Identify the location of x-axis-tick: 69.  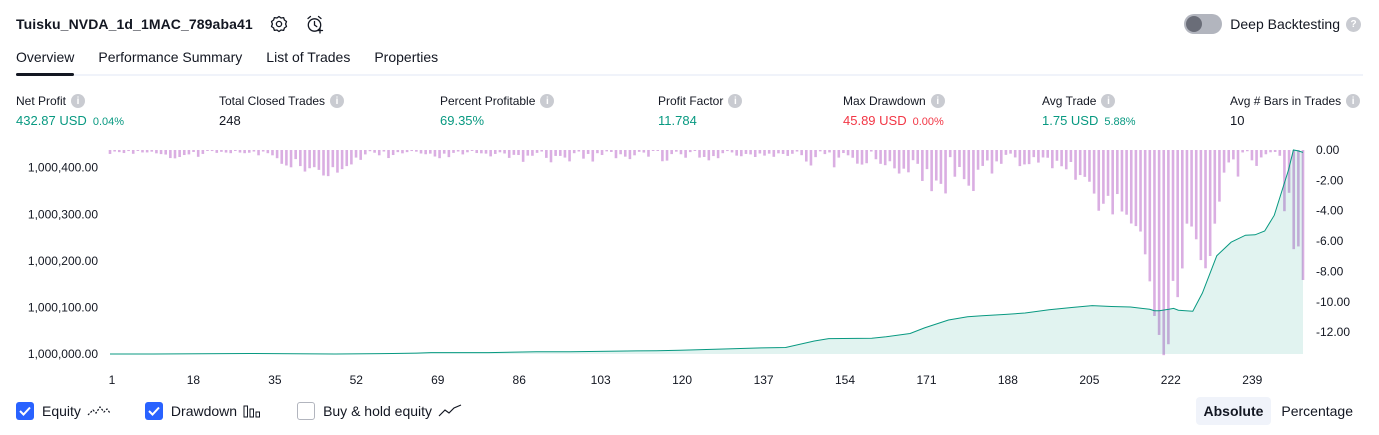
(438, 380).